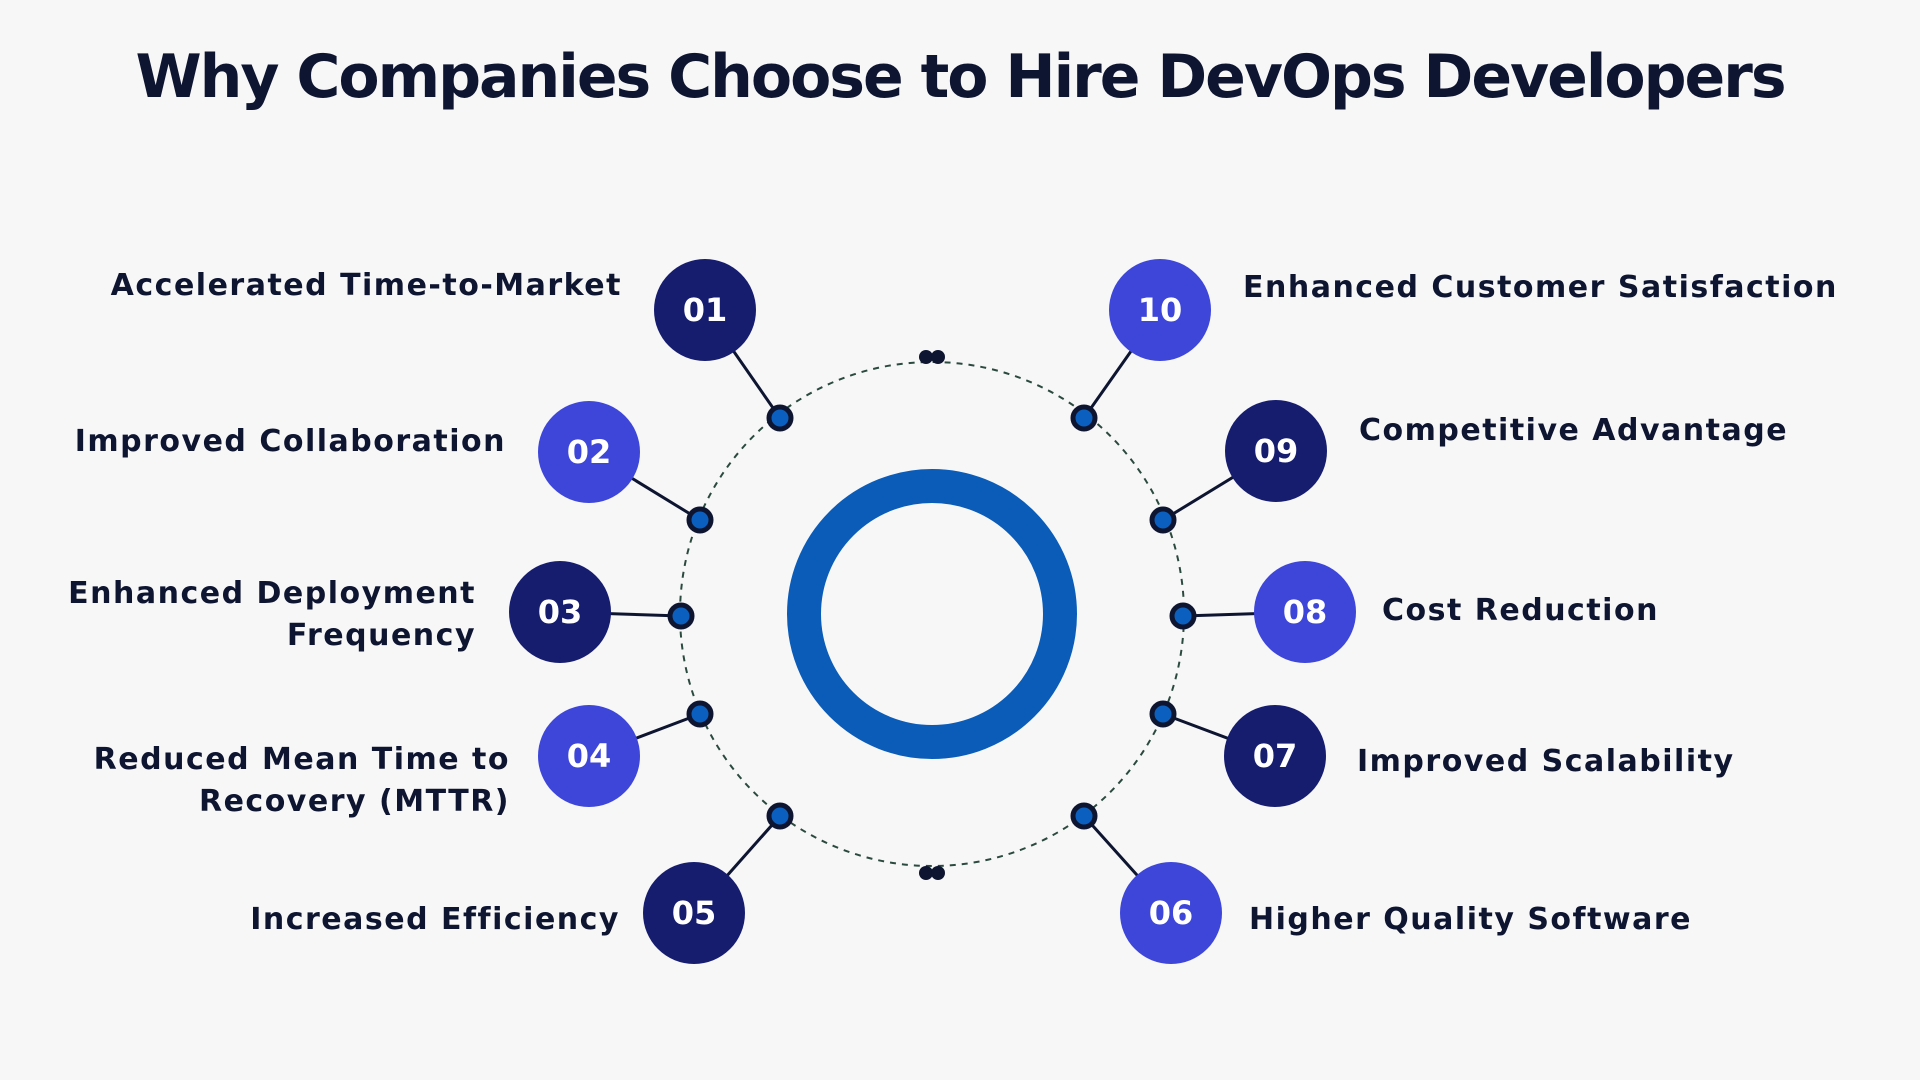  I want to click on number-badge-text: 09, so click(1276, 451).